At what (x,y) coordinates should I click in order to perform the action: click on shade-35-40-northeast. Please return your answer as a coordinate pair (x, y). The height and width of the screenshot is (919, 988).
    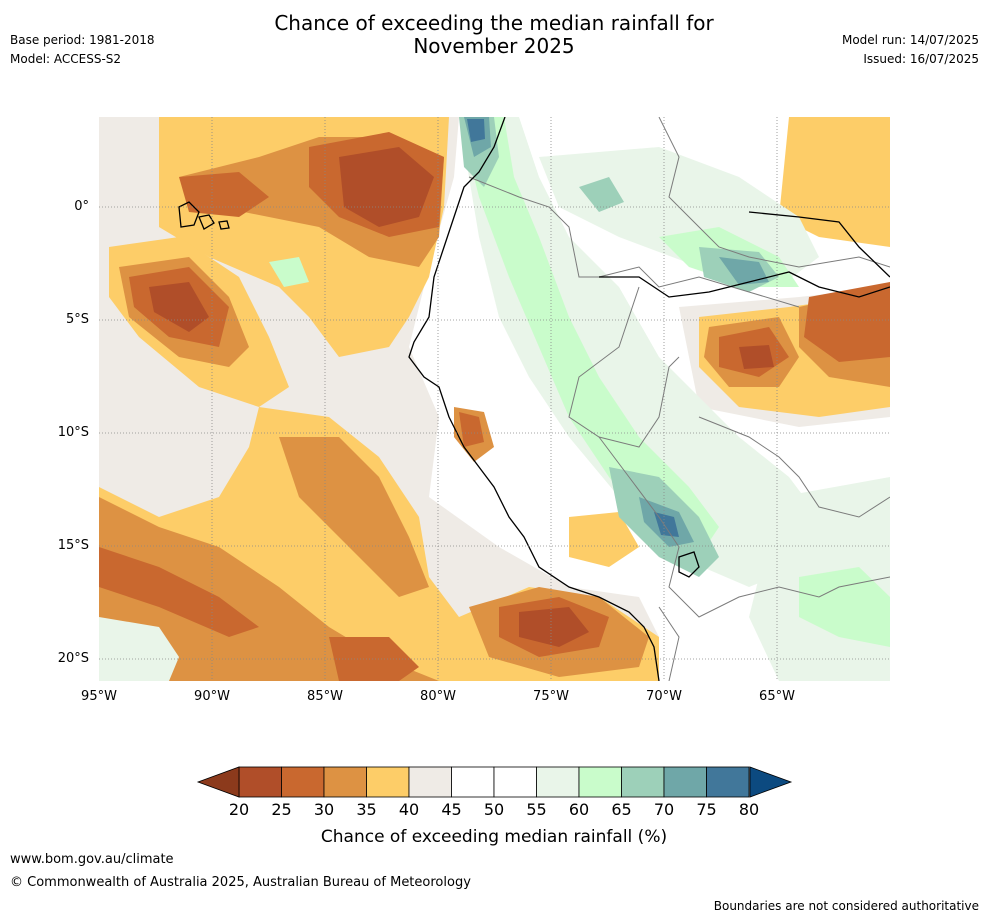
    Looking at the image, I should click on (834, 182).